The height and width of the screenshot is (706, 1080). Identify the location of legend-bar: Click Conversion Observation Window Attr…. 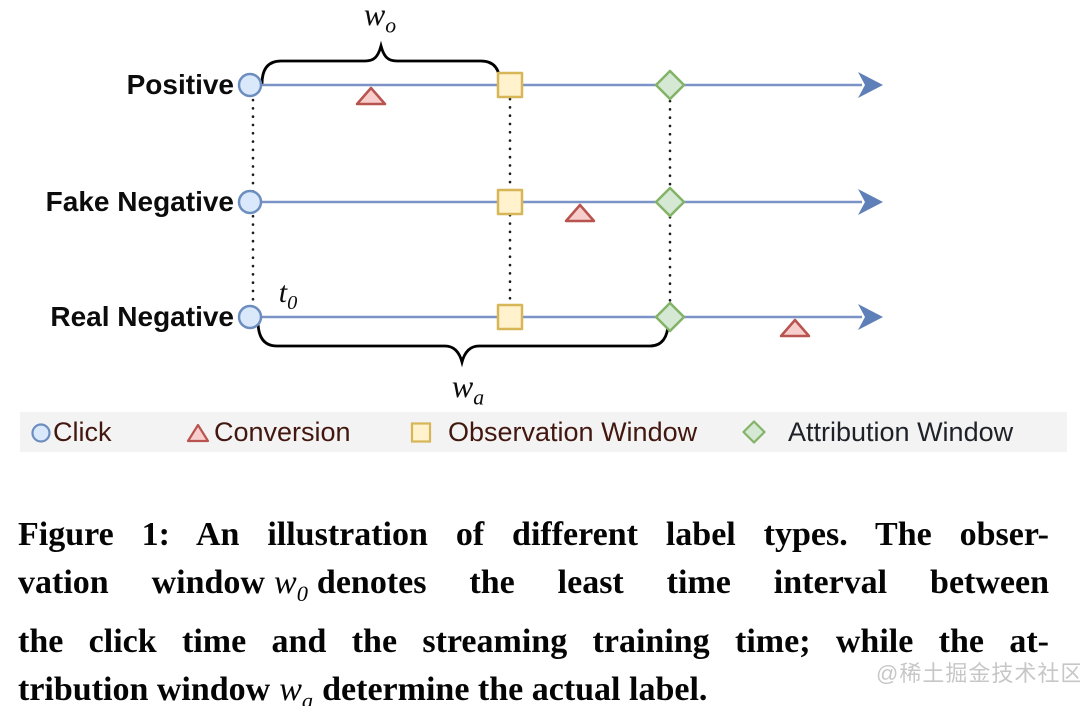
(543, 432).